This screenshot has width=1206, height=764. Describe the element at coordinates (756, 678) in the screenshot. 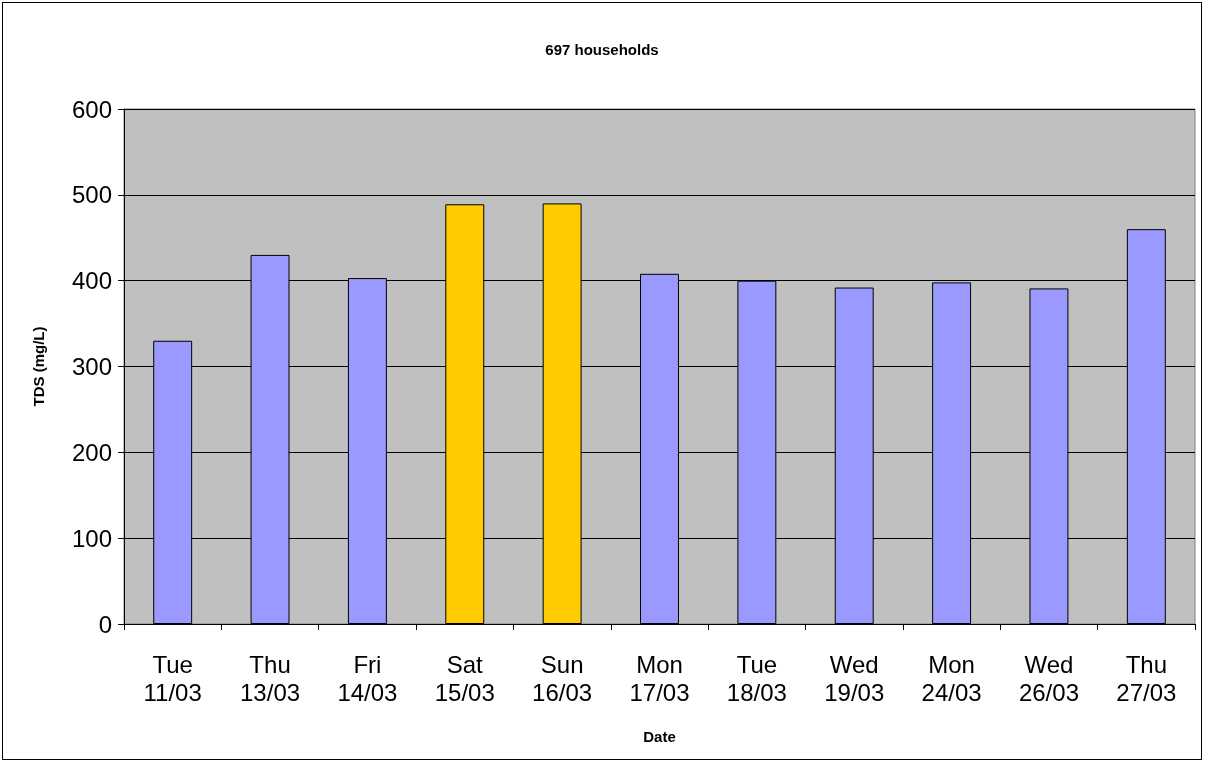

I see `x-tick-label: Tue 18/03` at that location.